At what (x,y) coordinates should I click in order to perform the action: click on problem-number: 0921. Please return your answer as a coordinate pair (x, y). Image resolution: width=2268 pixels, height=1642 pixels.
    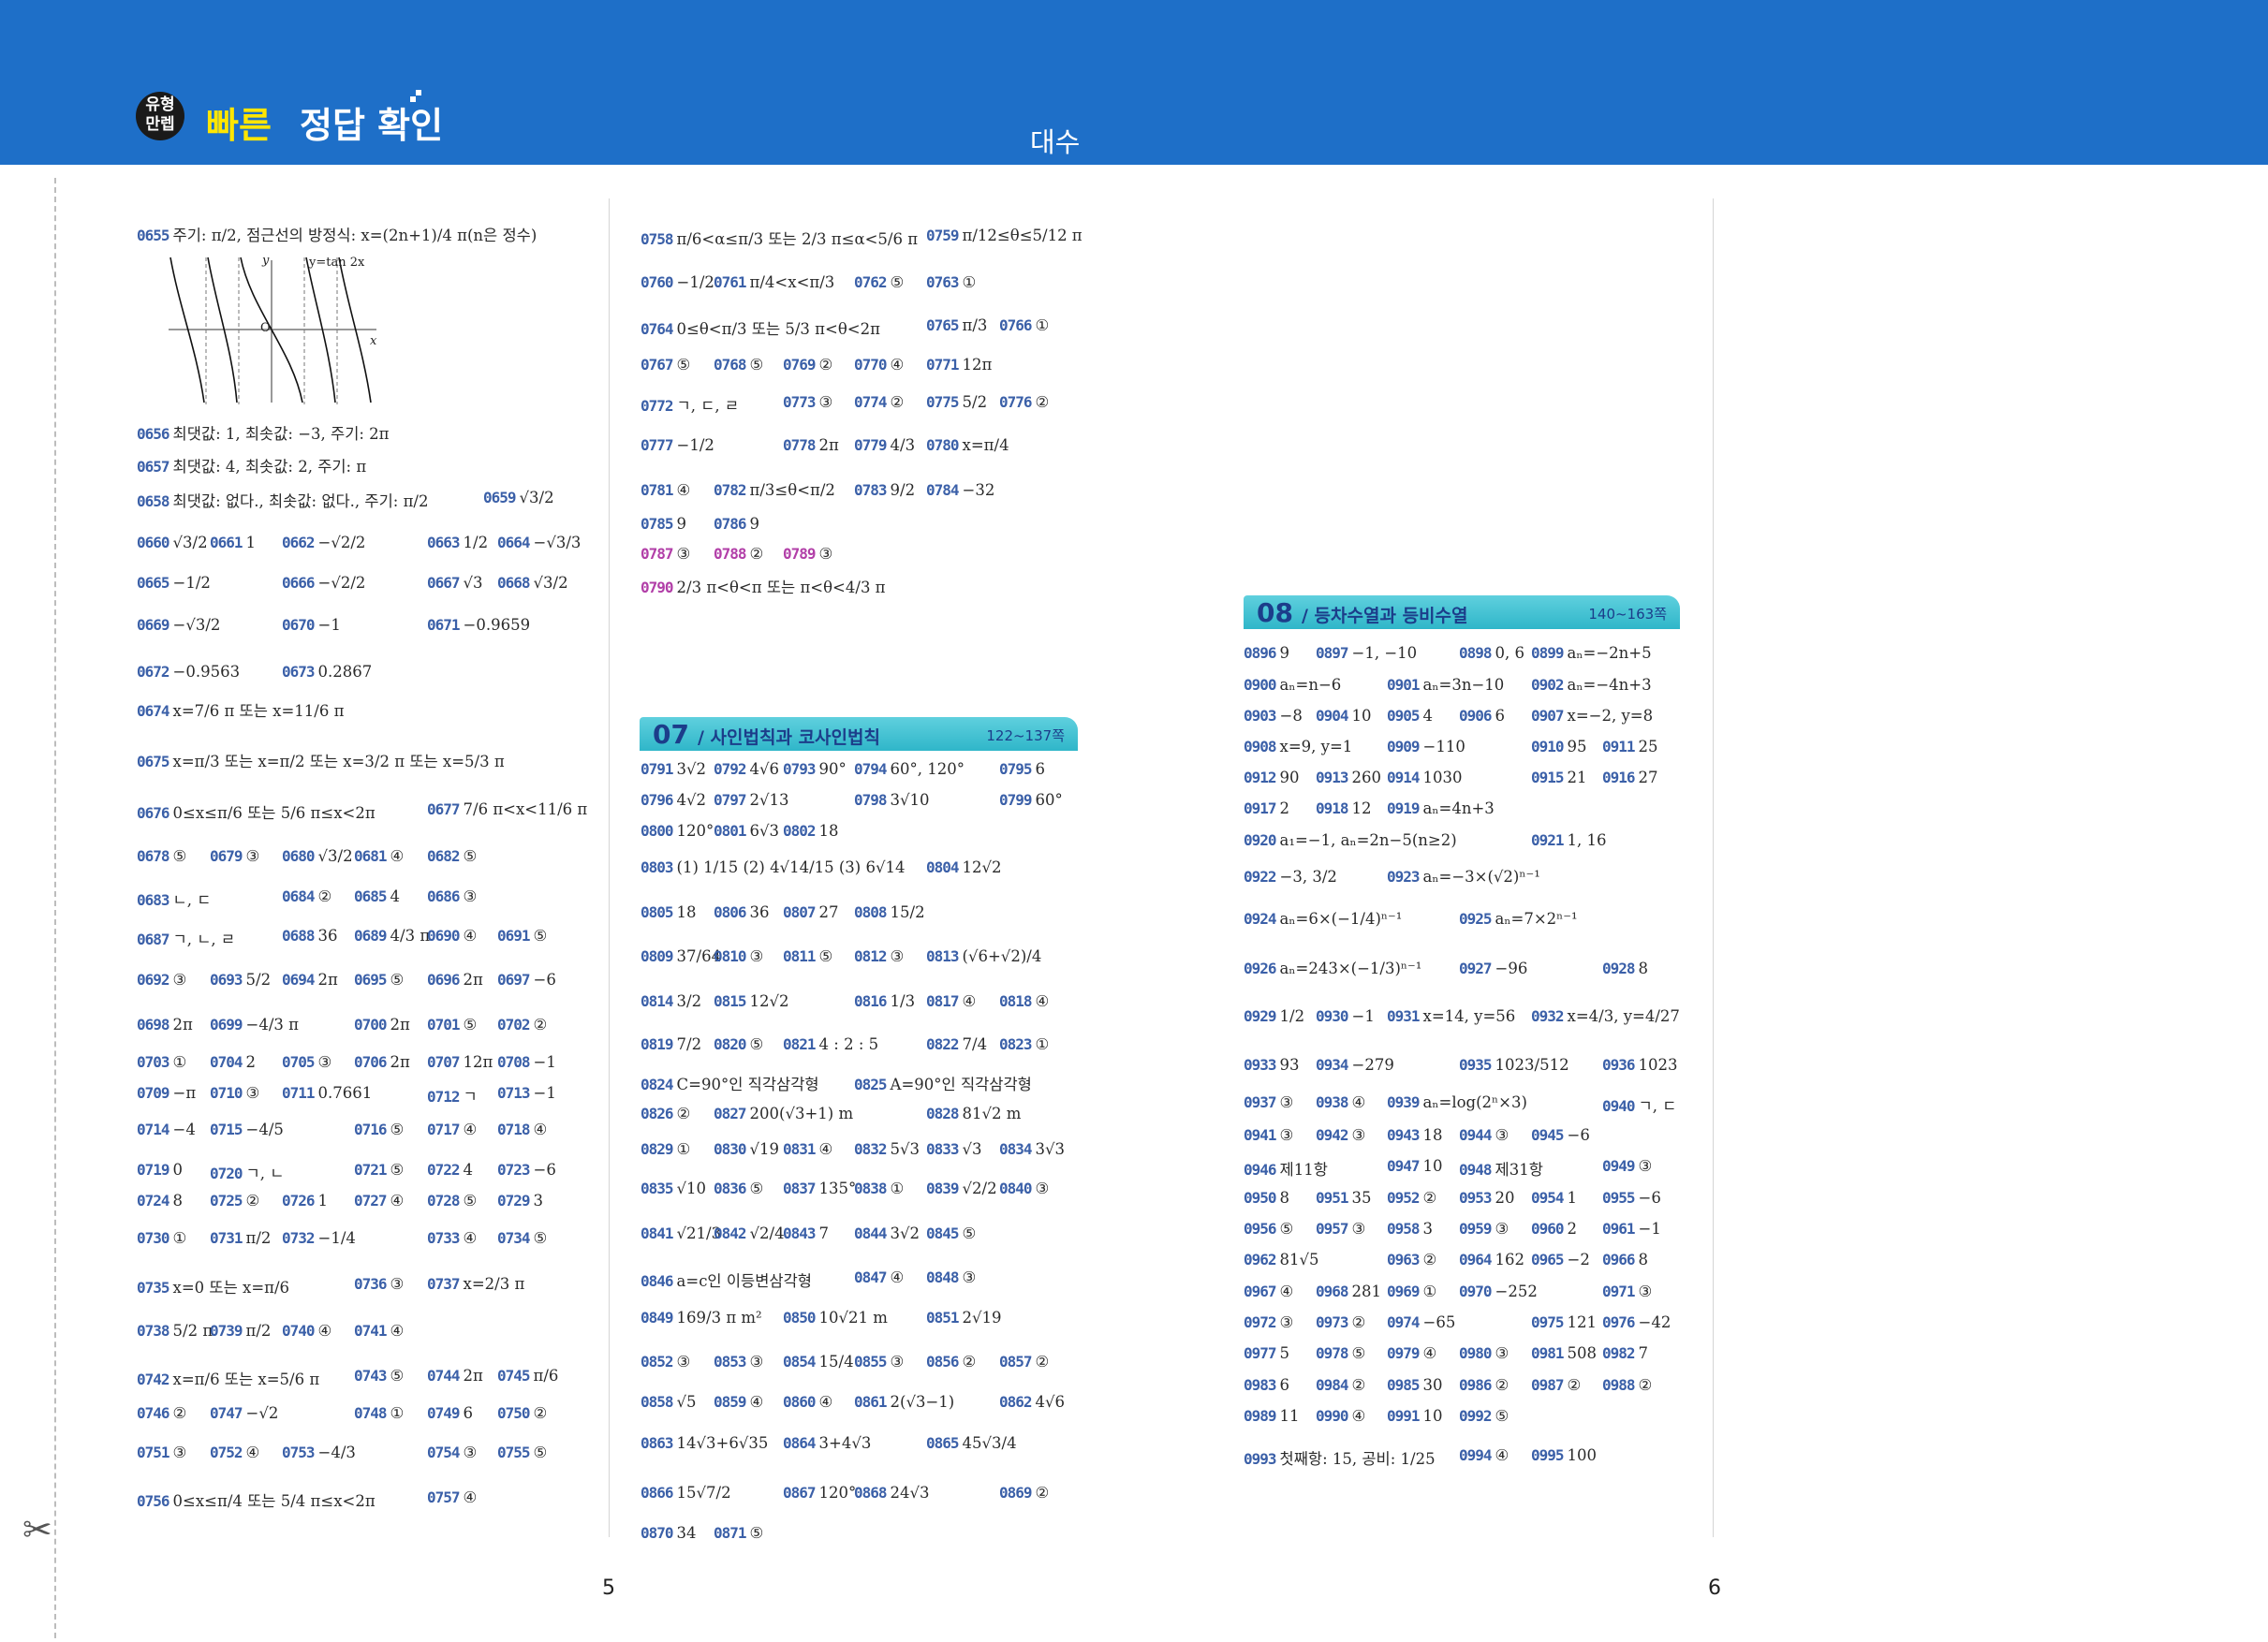
    Looking at the image, I should click on (1548, 840).